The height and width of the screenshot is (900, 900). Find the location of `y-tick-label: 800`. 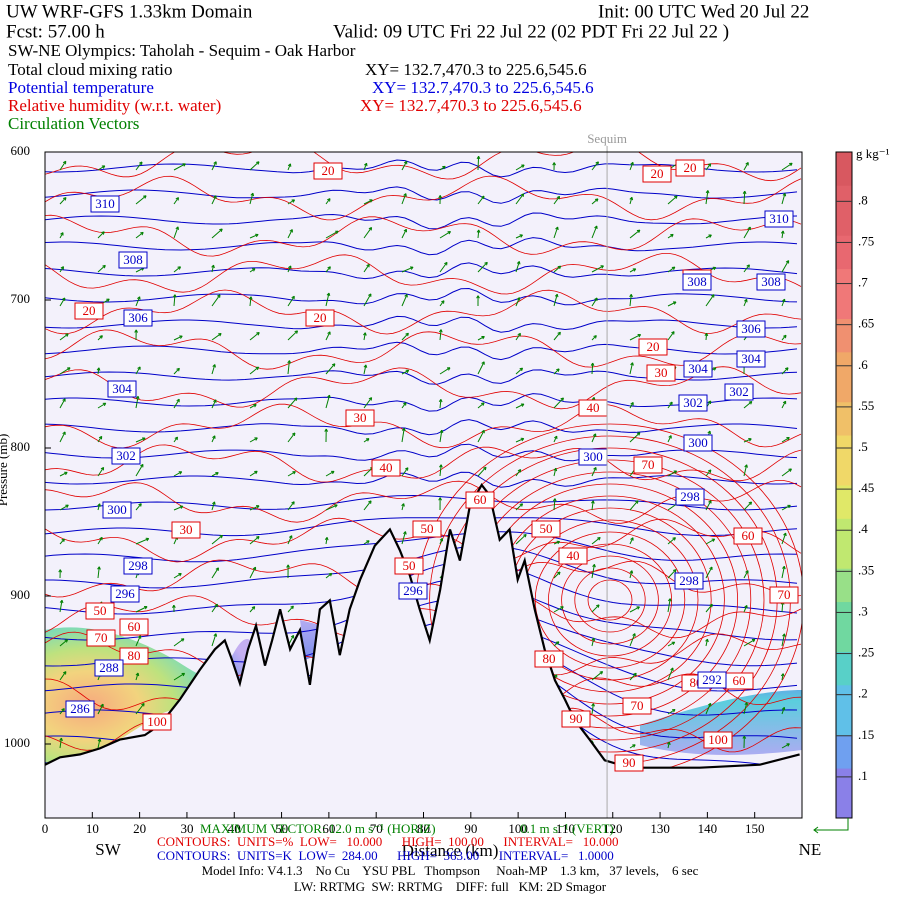

y-tick-label: 800 is located at coordinates (21, 446).